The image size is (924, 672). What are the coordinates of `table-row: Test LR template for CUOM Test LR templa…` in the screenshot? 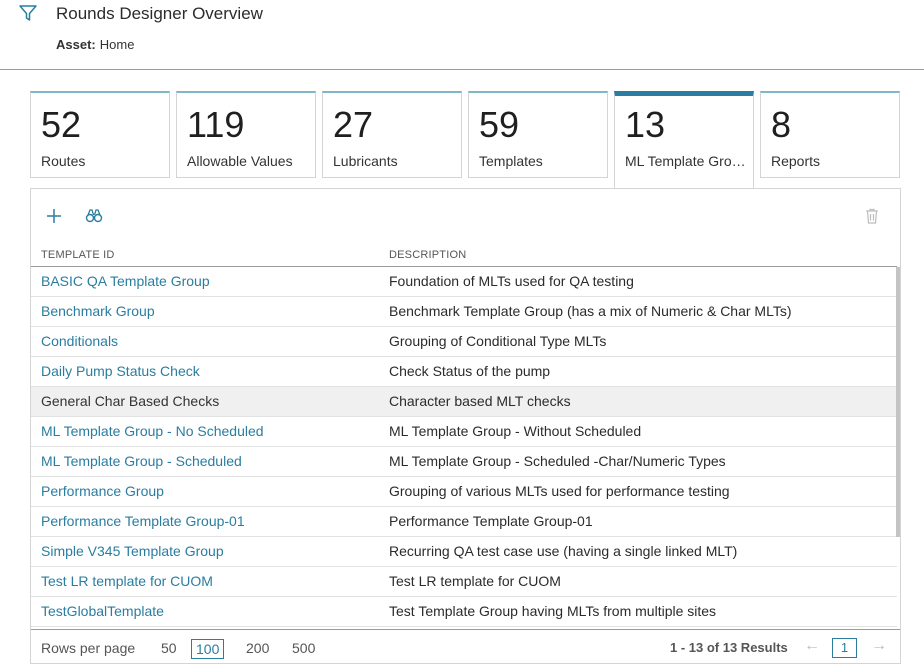 It's located at (464, 582).